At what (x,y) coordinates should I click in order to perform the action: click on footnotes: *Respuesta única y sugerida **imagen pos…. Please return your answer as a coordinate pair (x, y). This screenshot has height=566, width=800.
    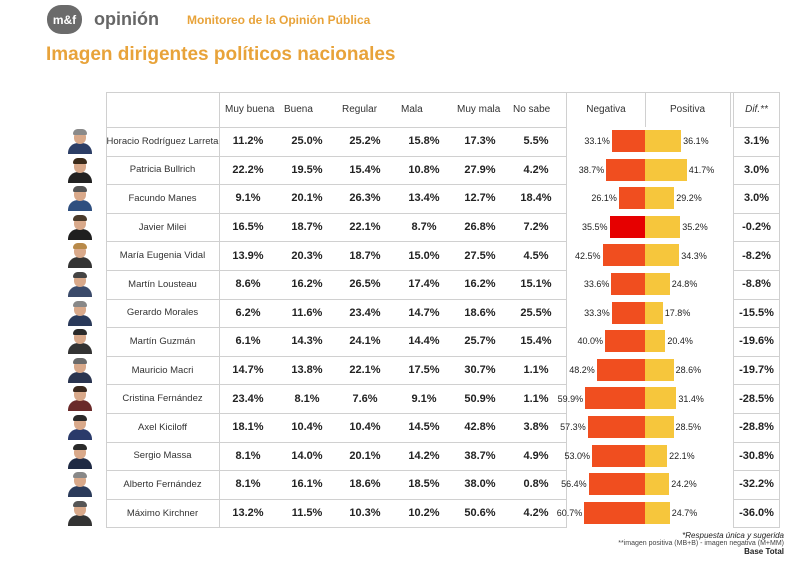
    Looking at the image, I should click on (701, 543).